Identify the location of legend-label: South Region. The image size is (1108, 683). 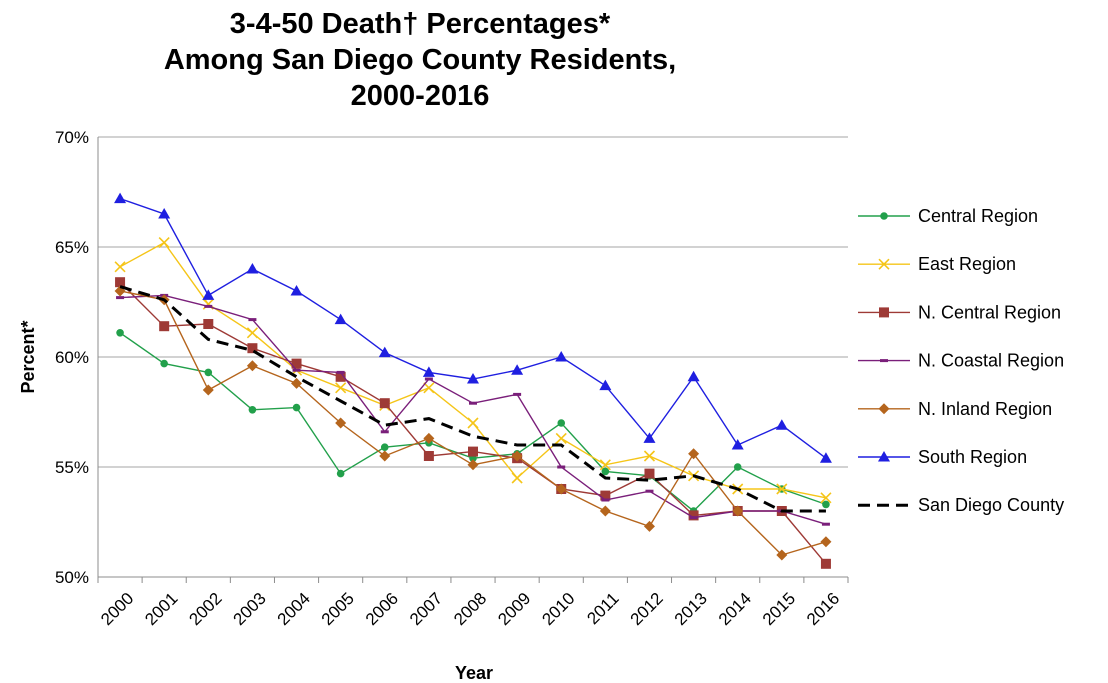
(972, 457).